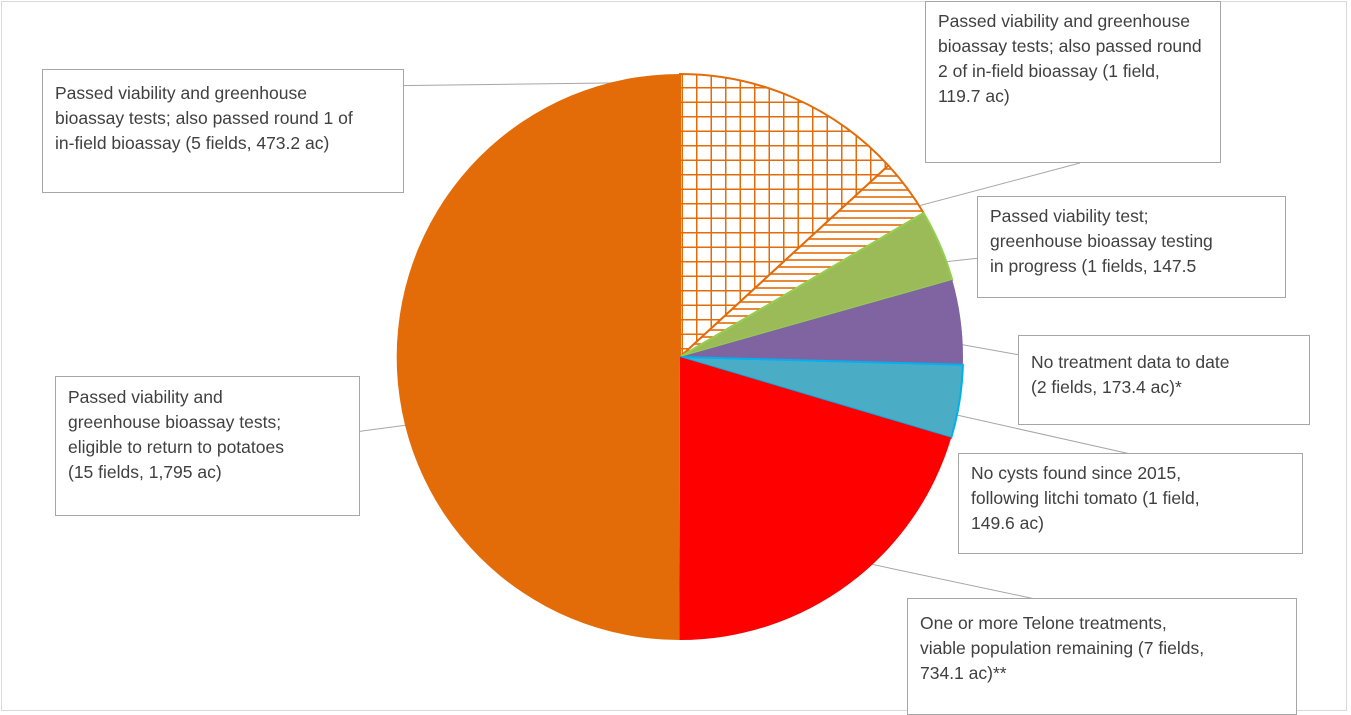 The width and height of the screenshot is (1351, 715). I want to click on callout-round1-line: Passed viability and greenhouse, so click(181, 93).